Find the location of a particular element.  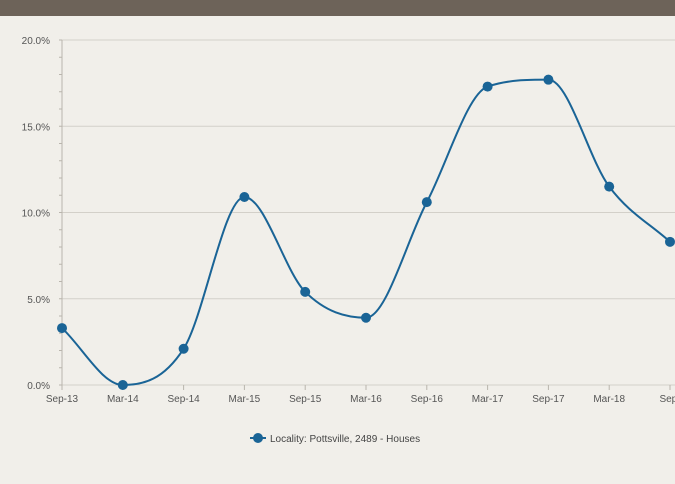

legend-point-marker is located at coordinates (258, 438).